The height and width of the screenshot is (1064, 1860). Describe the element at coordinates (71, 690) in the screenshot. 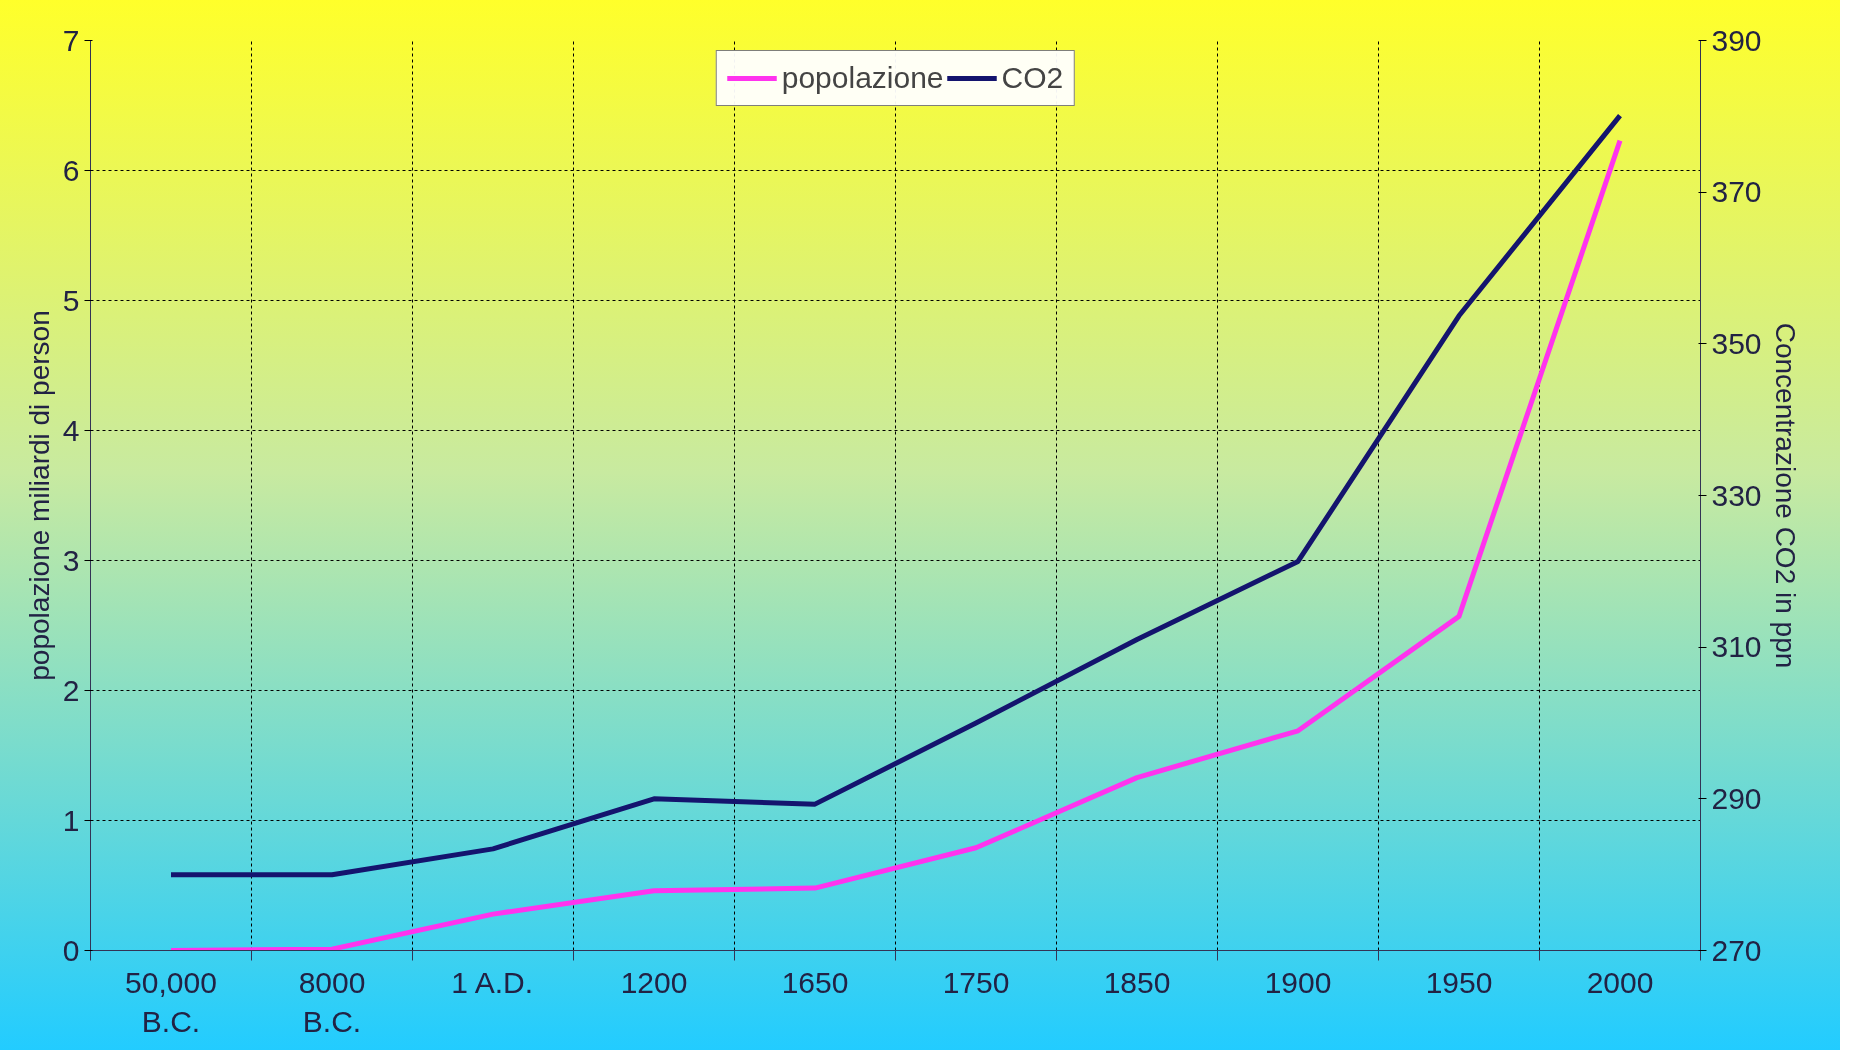

I see `y-tick-label: 2` at that location.